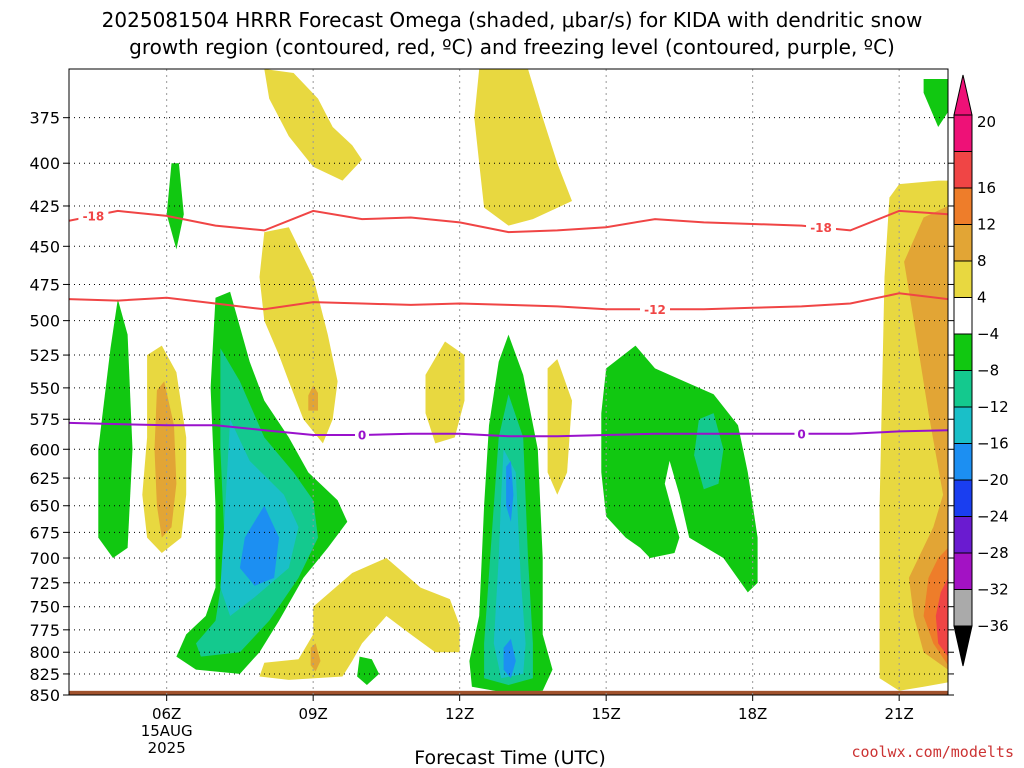 This screenshot has width=1024, height=768. Describe the element at coordinates (312, 714) in the screenshot. I see `x-tick-label-1: 09Z` at that location.